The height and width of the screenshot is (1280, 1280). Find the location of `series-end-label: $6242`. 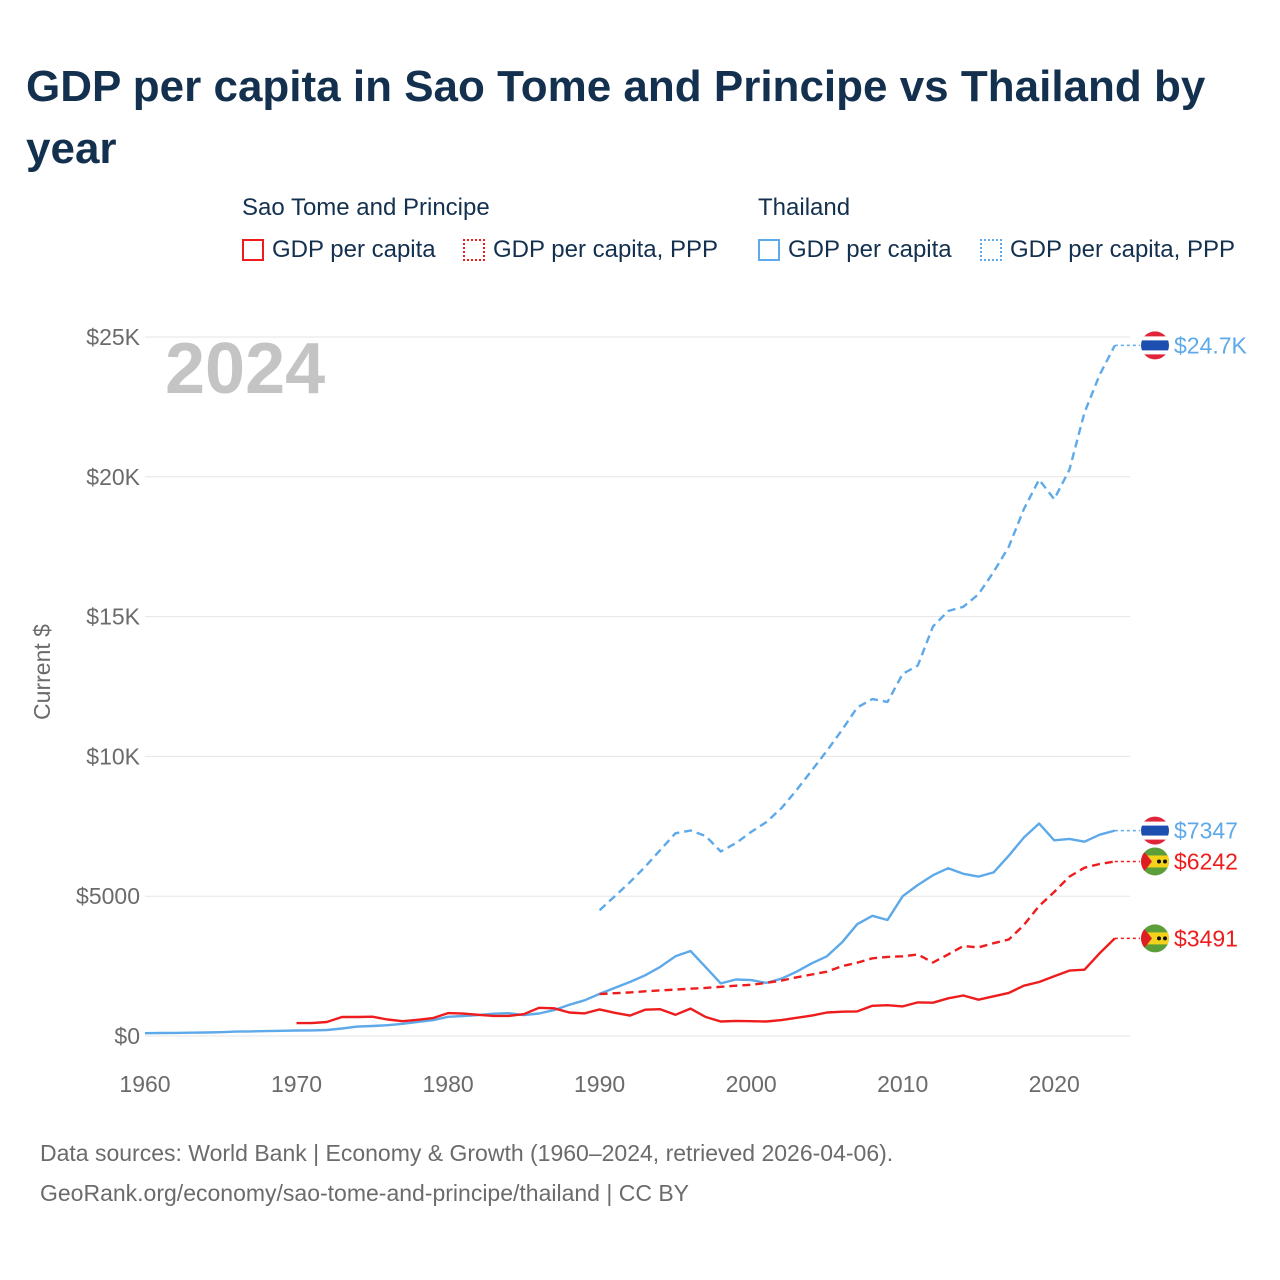

series-end-label: $6242 is located at coordinates (1206, 861).